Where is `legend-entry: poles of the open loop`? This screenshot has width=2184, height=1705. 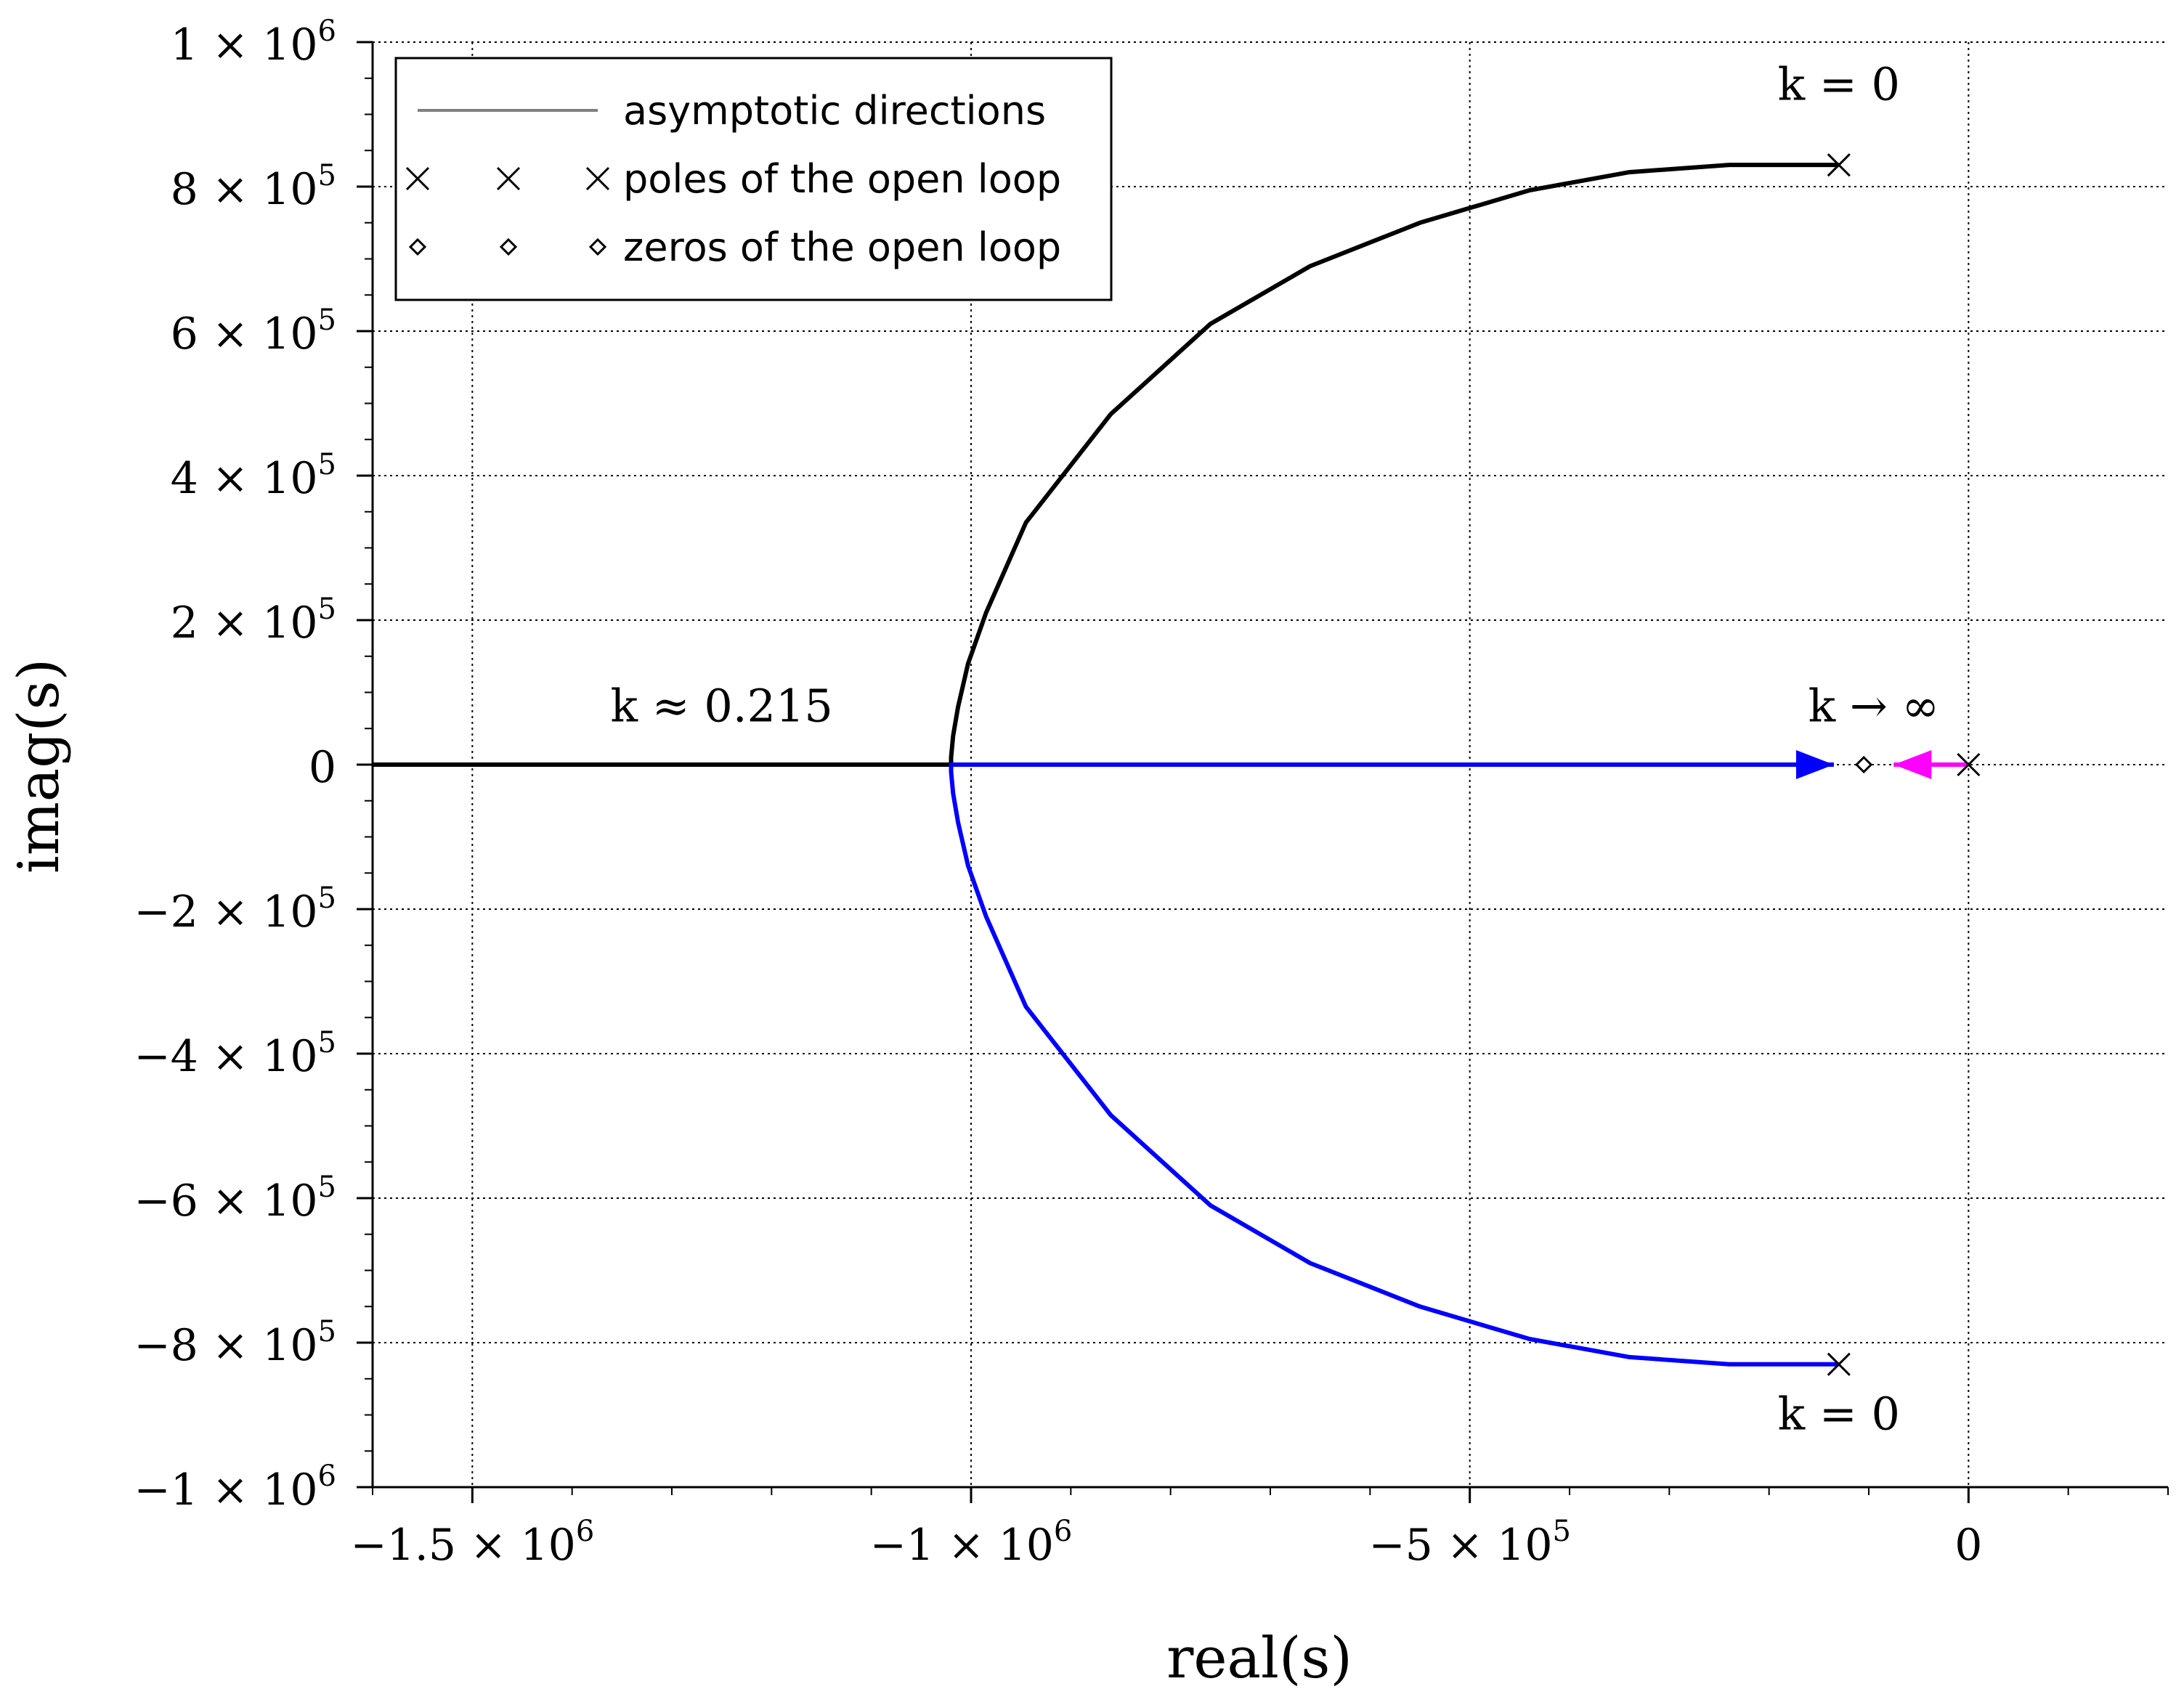
legend-entry: poles of the open loop is located at coordinates (733, 179).